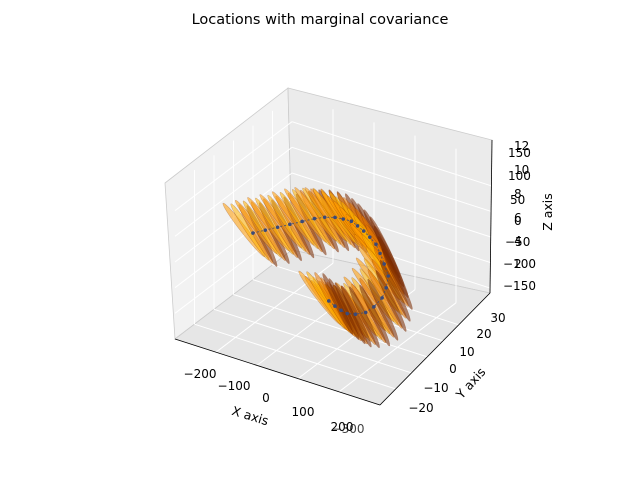 Image resolution: width=640 pixels, height=480 pixels. I want to click on location-points, so click(321, 266).